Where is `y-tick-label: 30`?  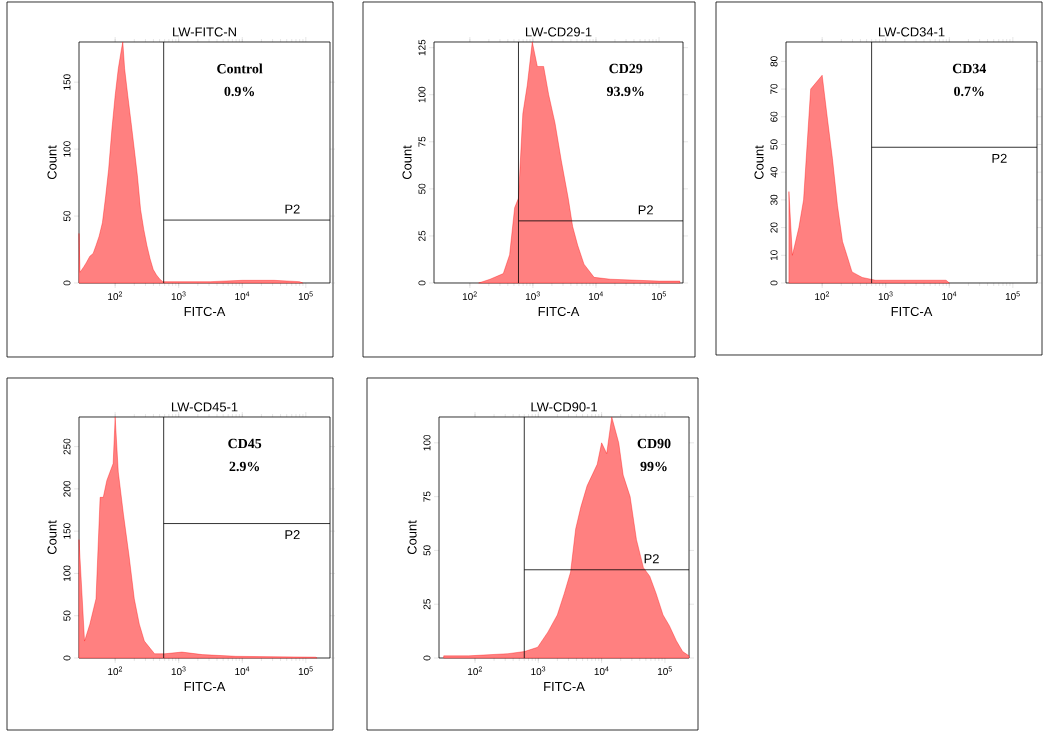 y-tick-label: 30 is located at coordinates (774, 200).